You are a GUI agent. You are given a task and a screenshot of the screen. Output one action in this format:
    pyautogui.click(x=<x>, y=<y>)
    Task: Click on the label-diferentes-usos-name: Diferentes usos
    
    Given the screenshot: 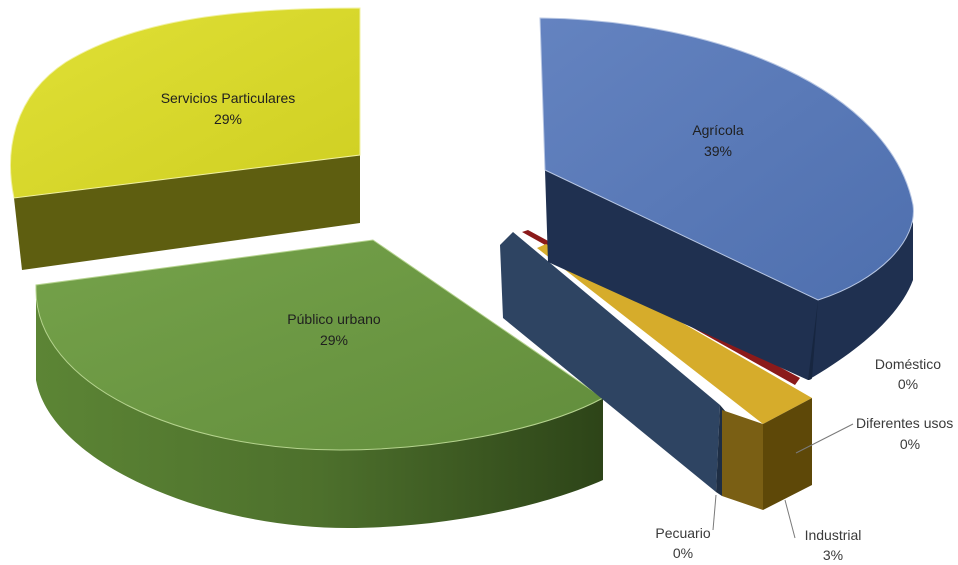 What is the action you would take?
    pyautogui.click(x=904, y=423)
    